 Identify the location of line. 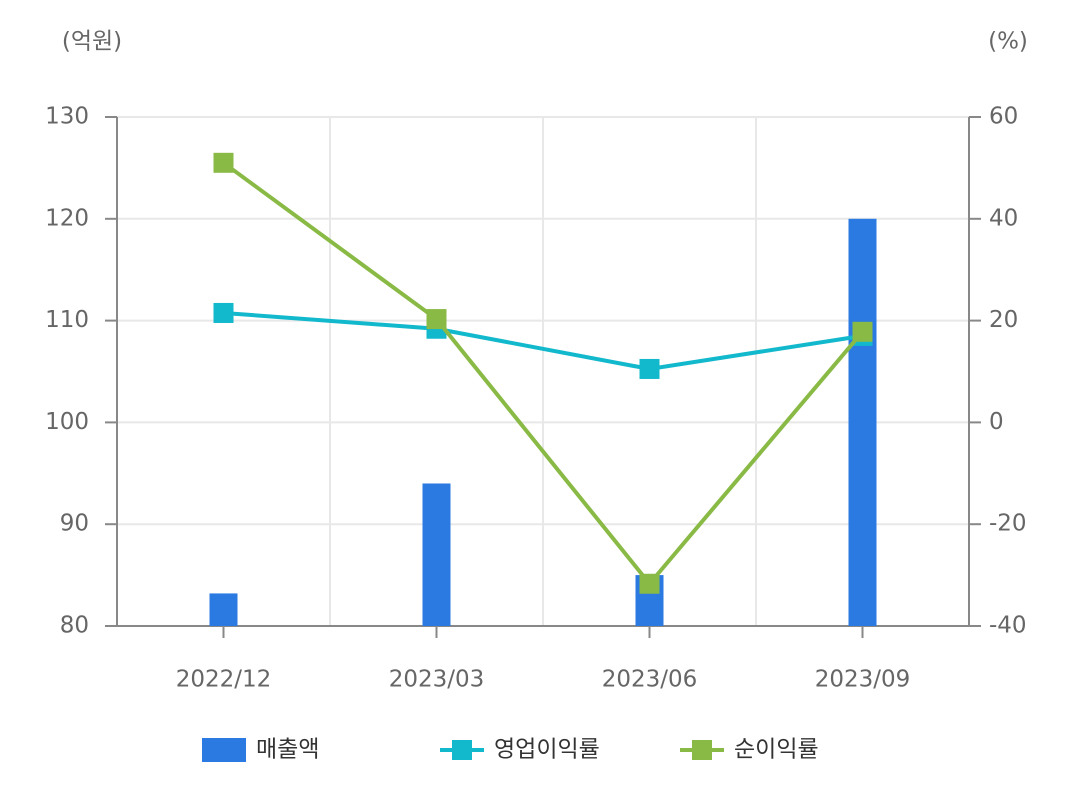
(543, 340).